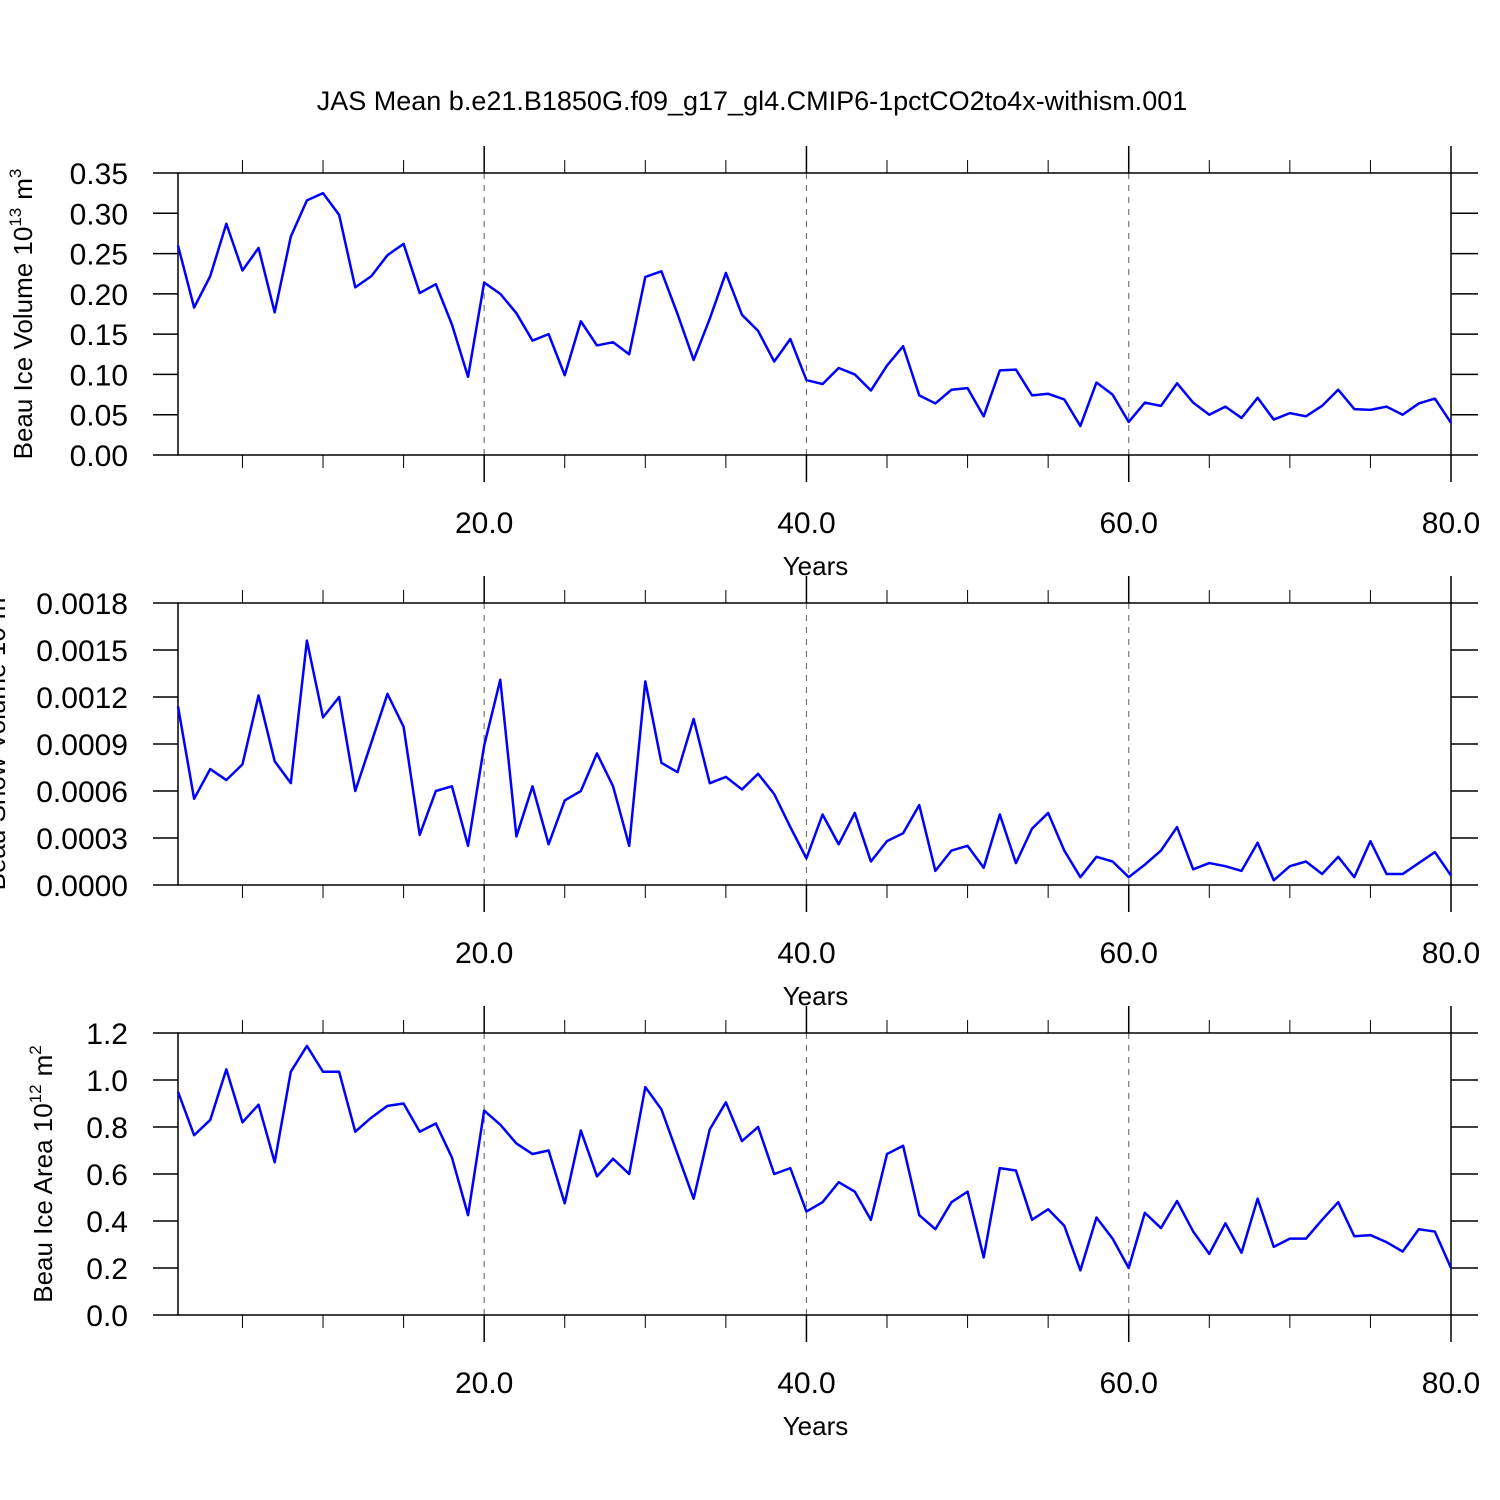 The height and width of the screenshot is (1500, 1500). I want to click on y-label-unit-exponent: 2, so click(35, 1049).